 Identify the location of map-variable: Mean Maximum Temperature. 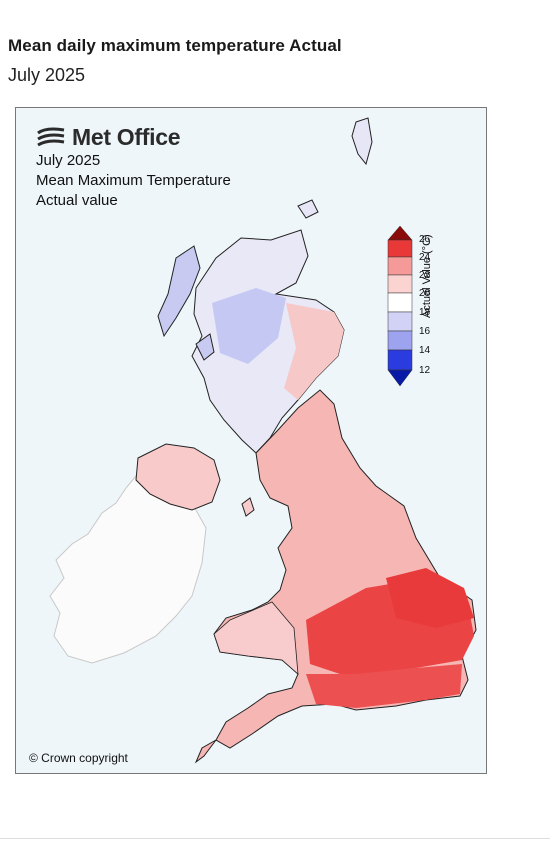
(133, 180).